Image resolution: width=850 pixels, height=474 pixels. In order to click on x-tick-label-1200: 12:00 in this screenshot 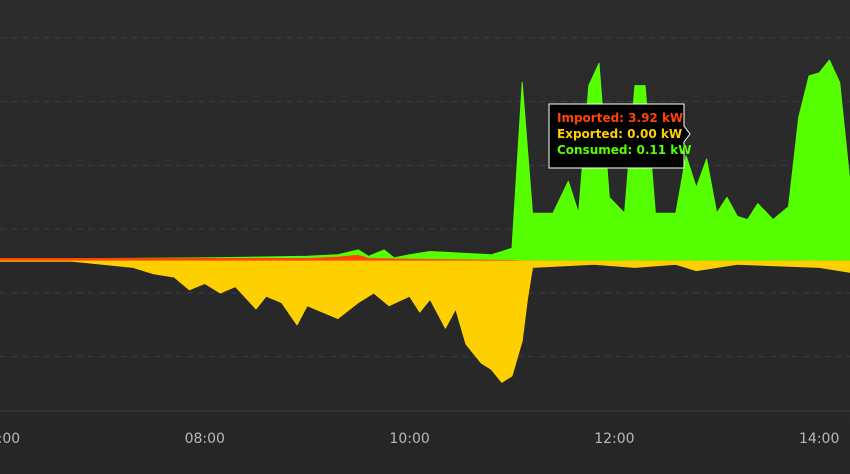, I will do `click(614, 439)`.